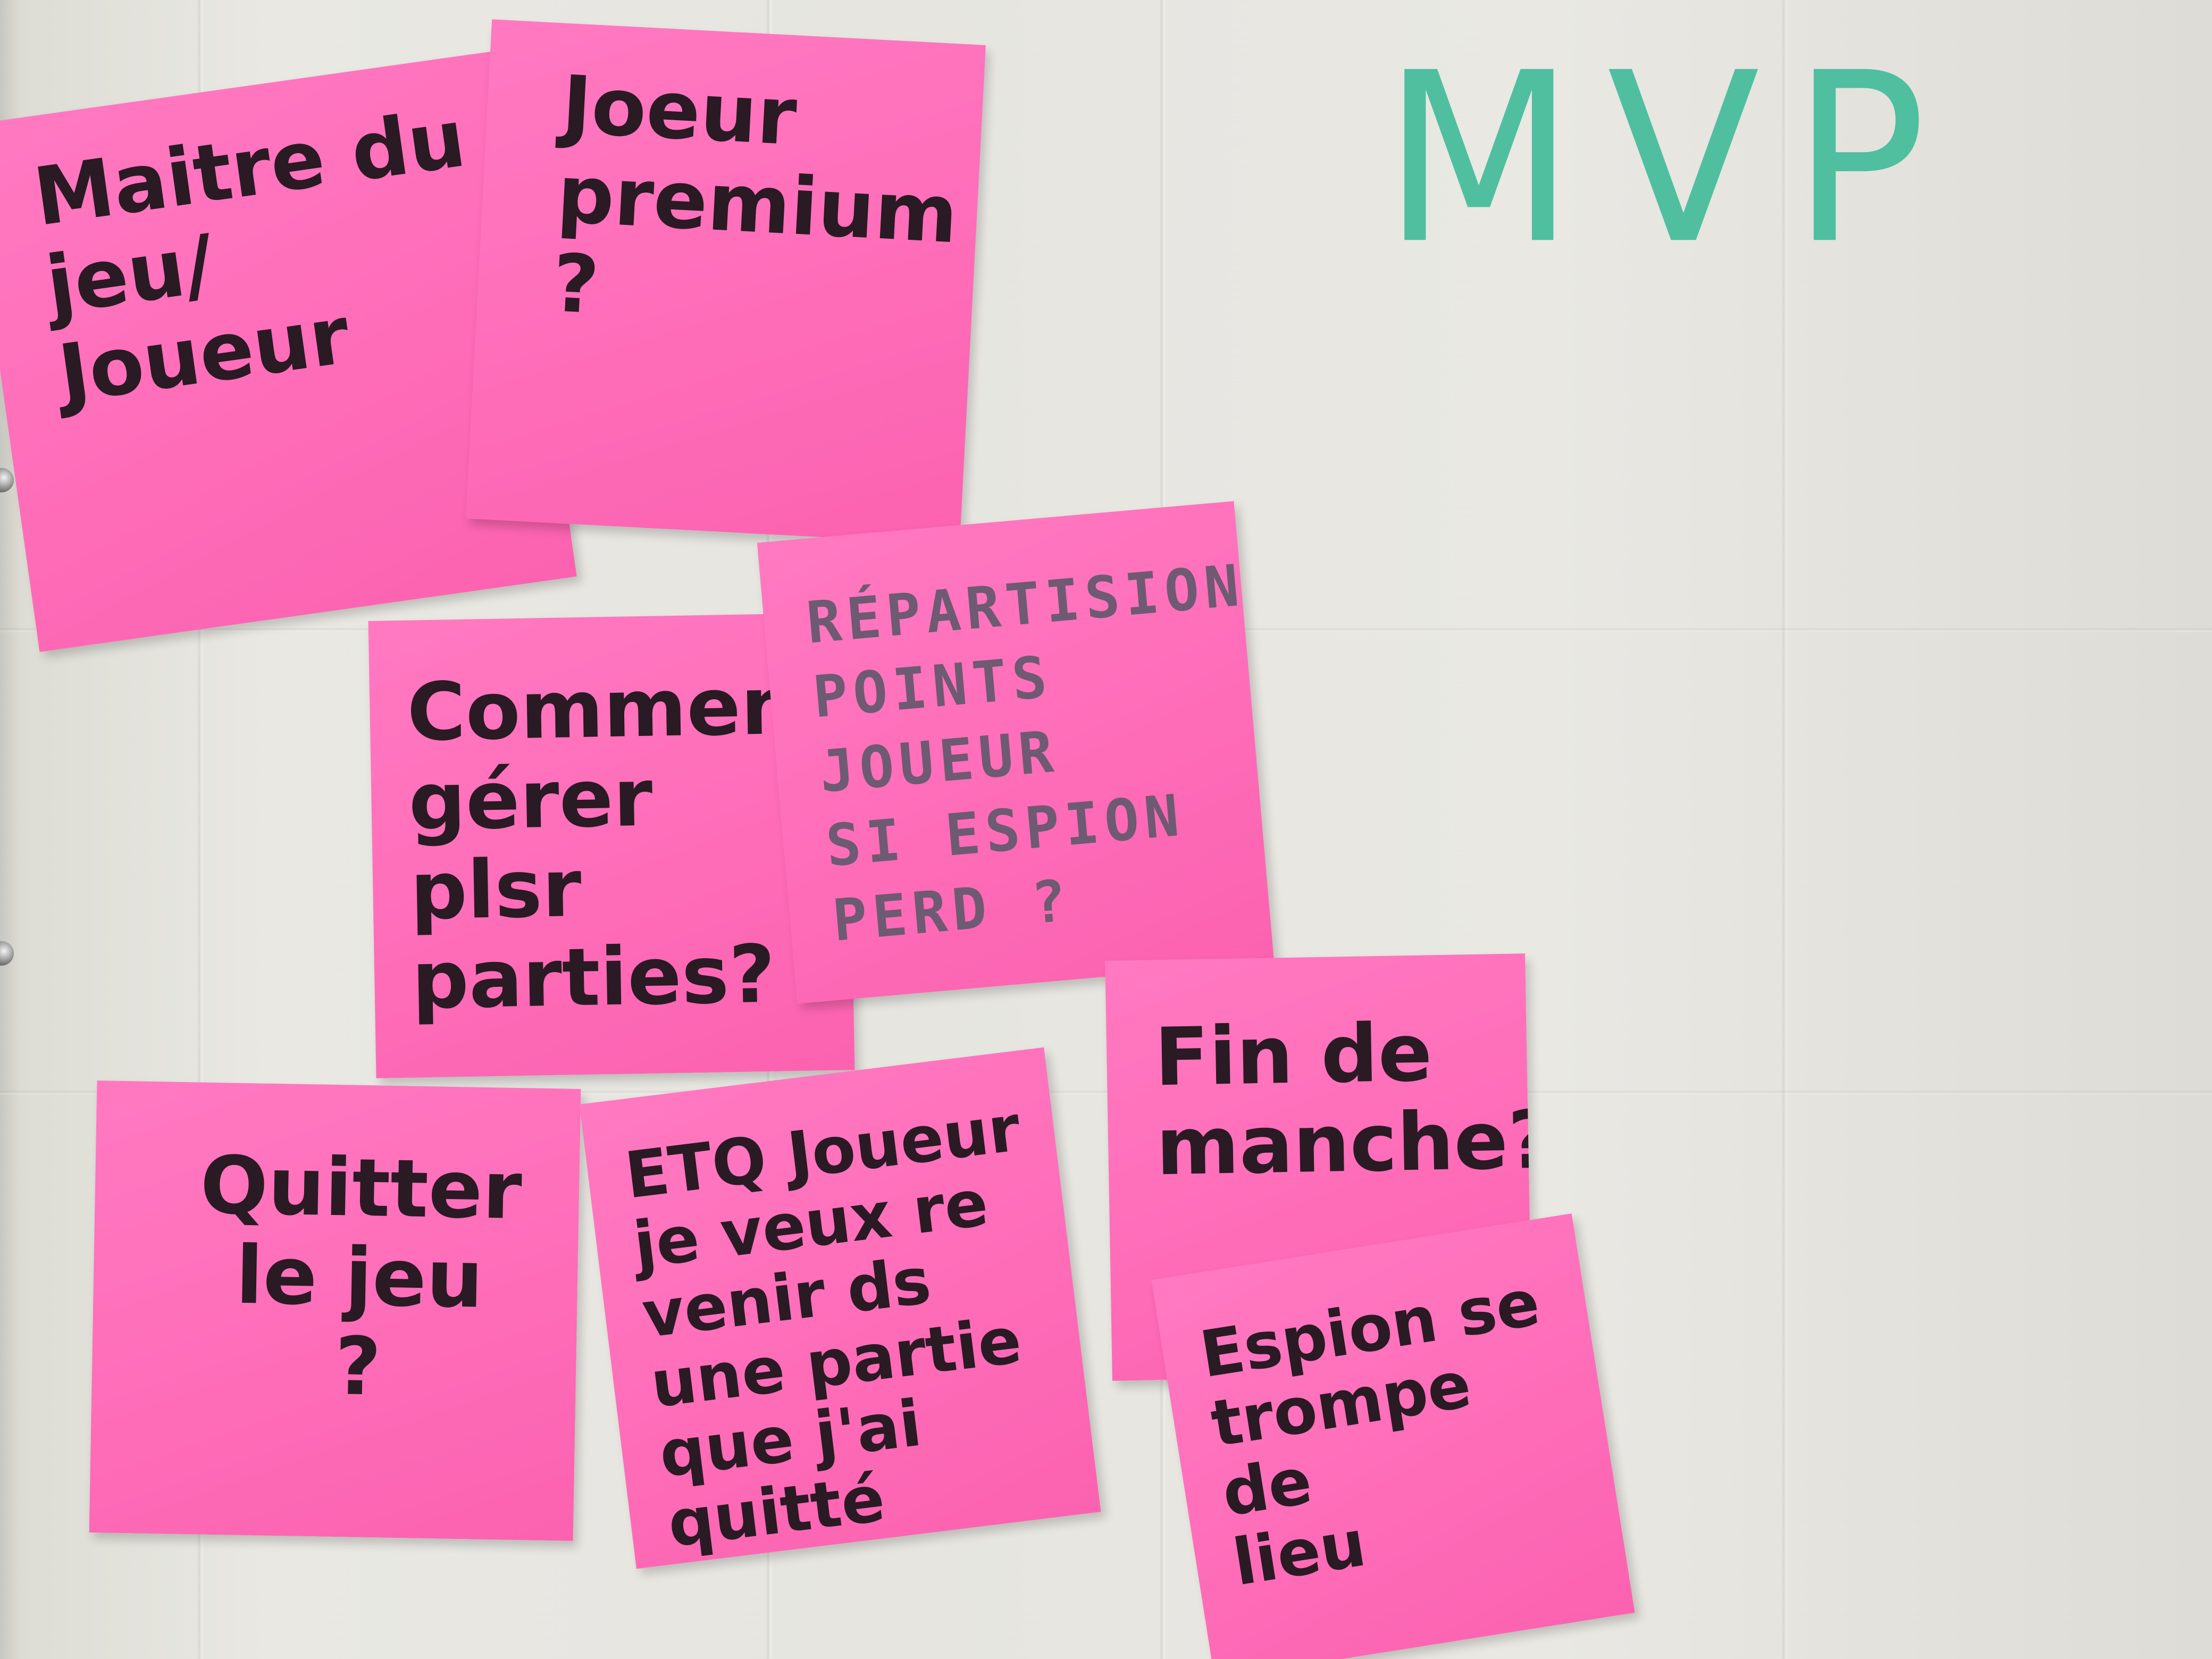 Image resolution: width=2212 pixels, height=1659 pixels. Describe the element at coordinates (1670, 159) in the screenshot. I see `mvp-heading: MVP` at that location.